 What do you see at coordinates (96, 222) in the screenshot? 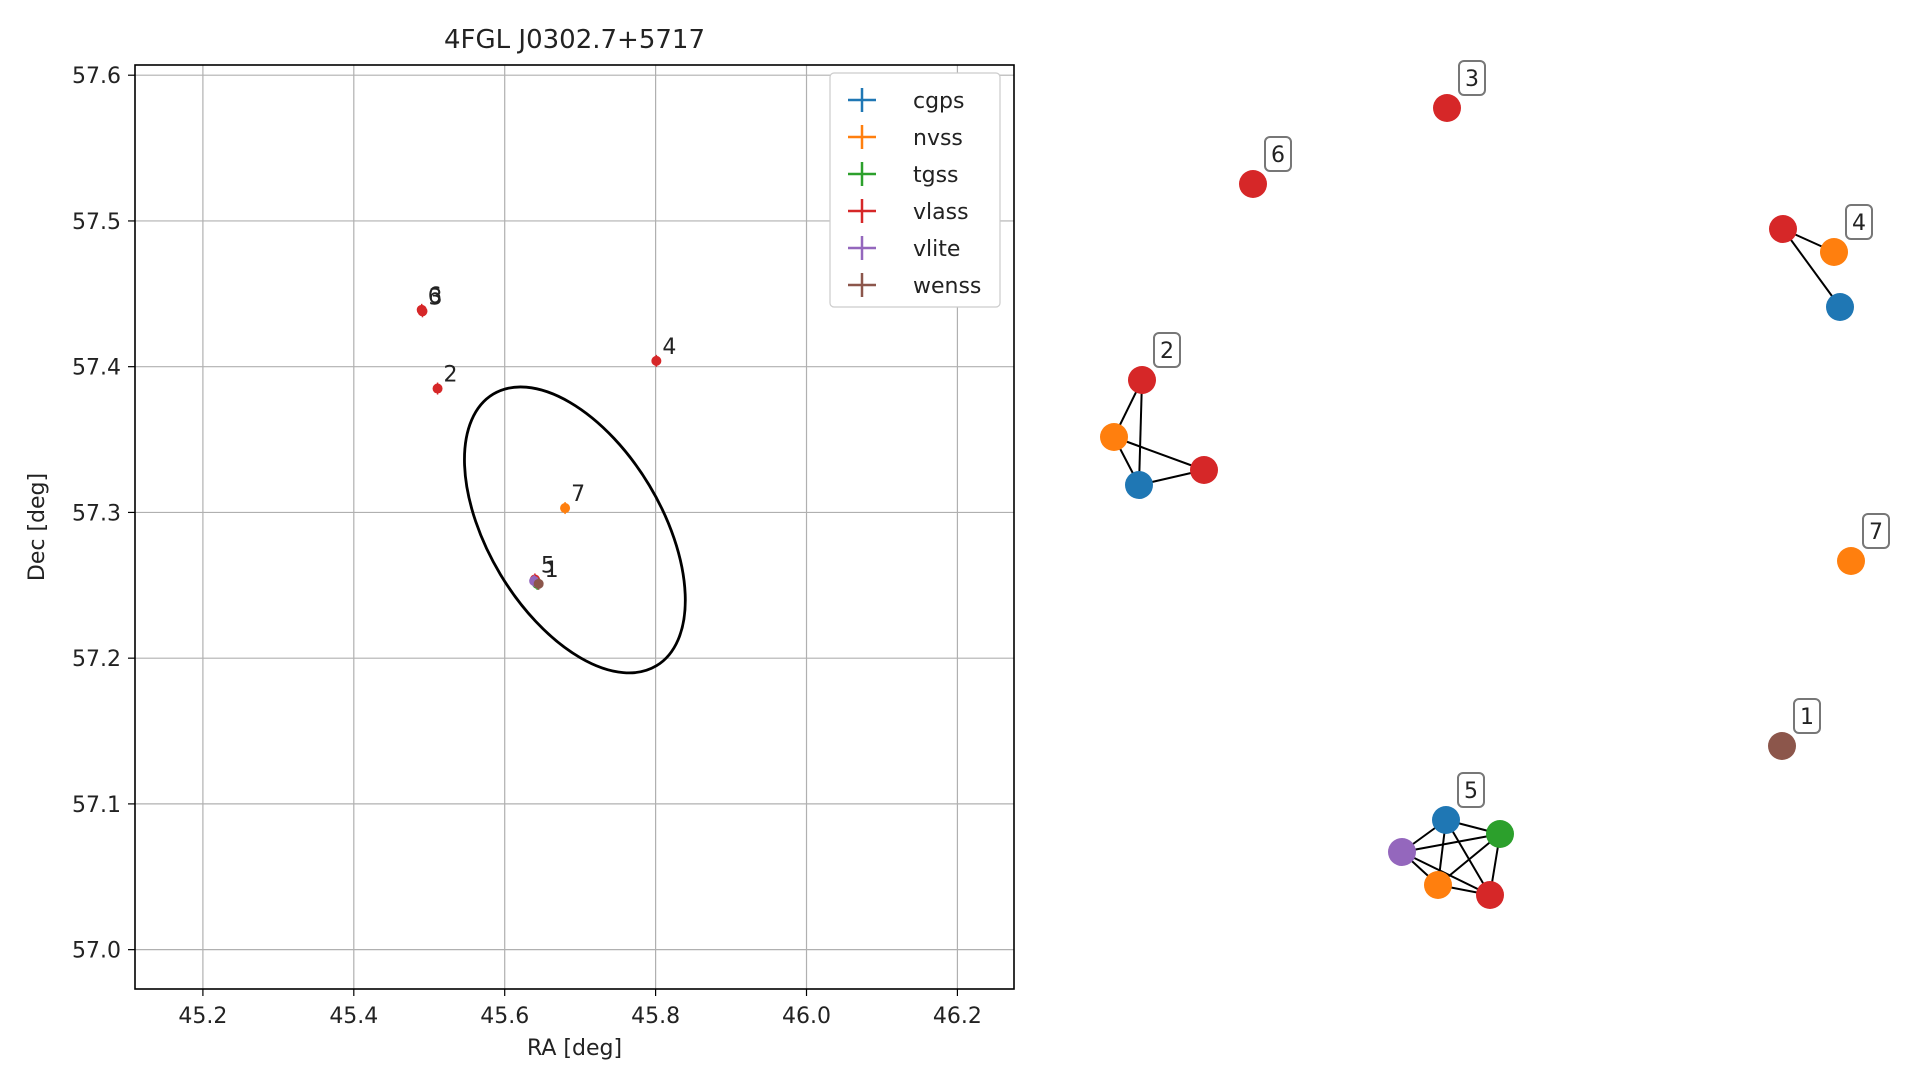
I see `y-tick-label: 57.5` at bounding box center [96, 222].